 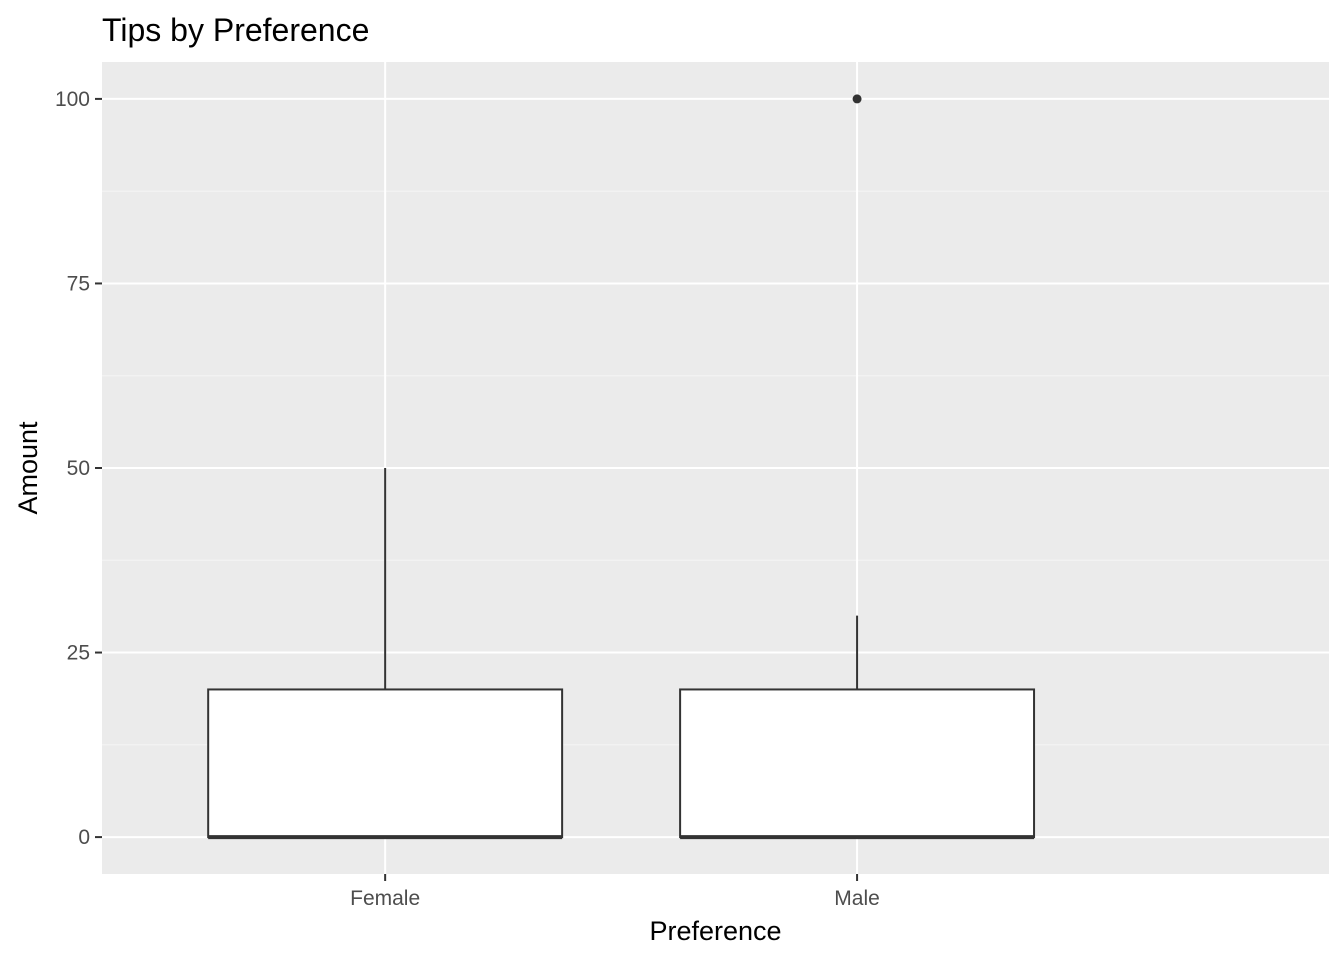 I want to click on y-tick-label: 100, so click(x=72, y=99).